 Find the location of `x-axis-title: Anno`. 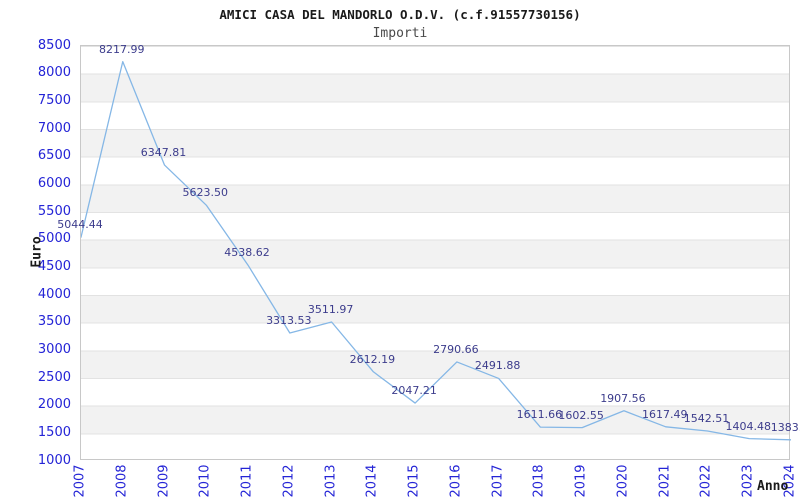

x-axis-title: Anno is located at coordinates (773, 486).